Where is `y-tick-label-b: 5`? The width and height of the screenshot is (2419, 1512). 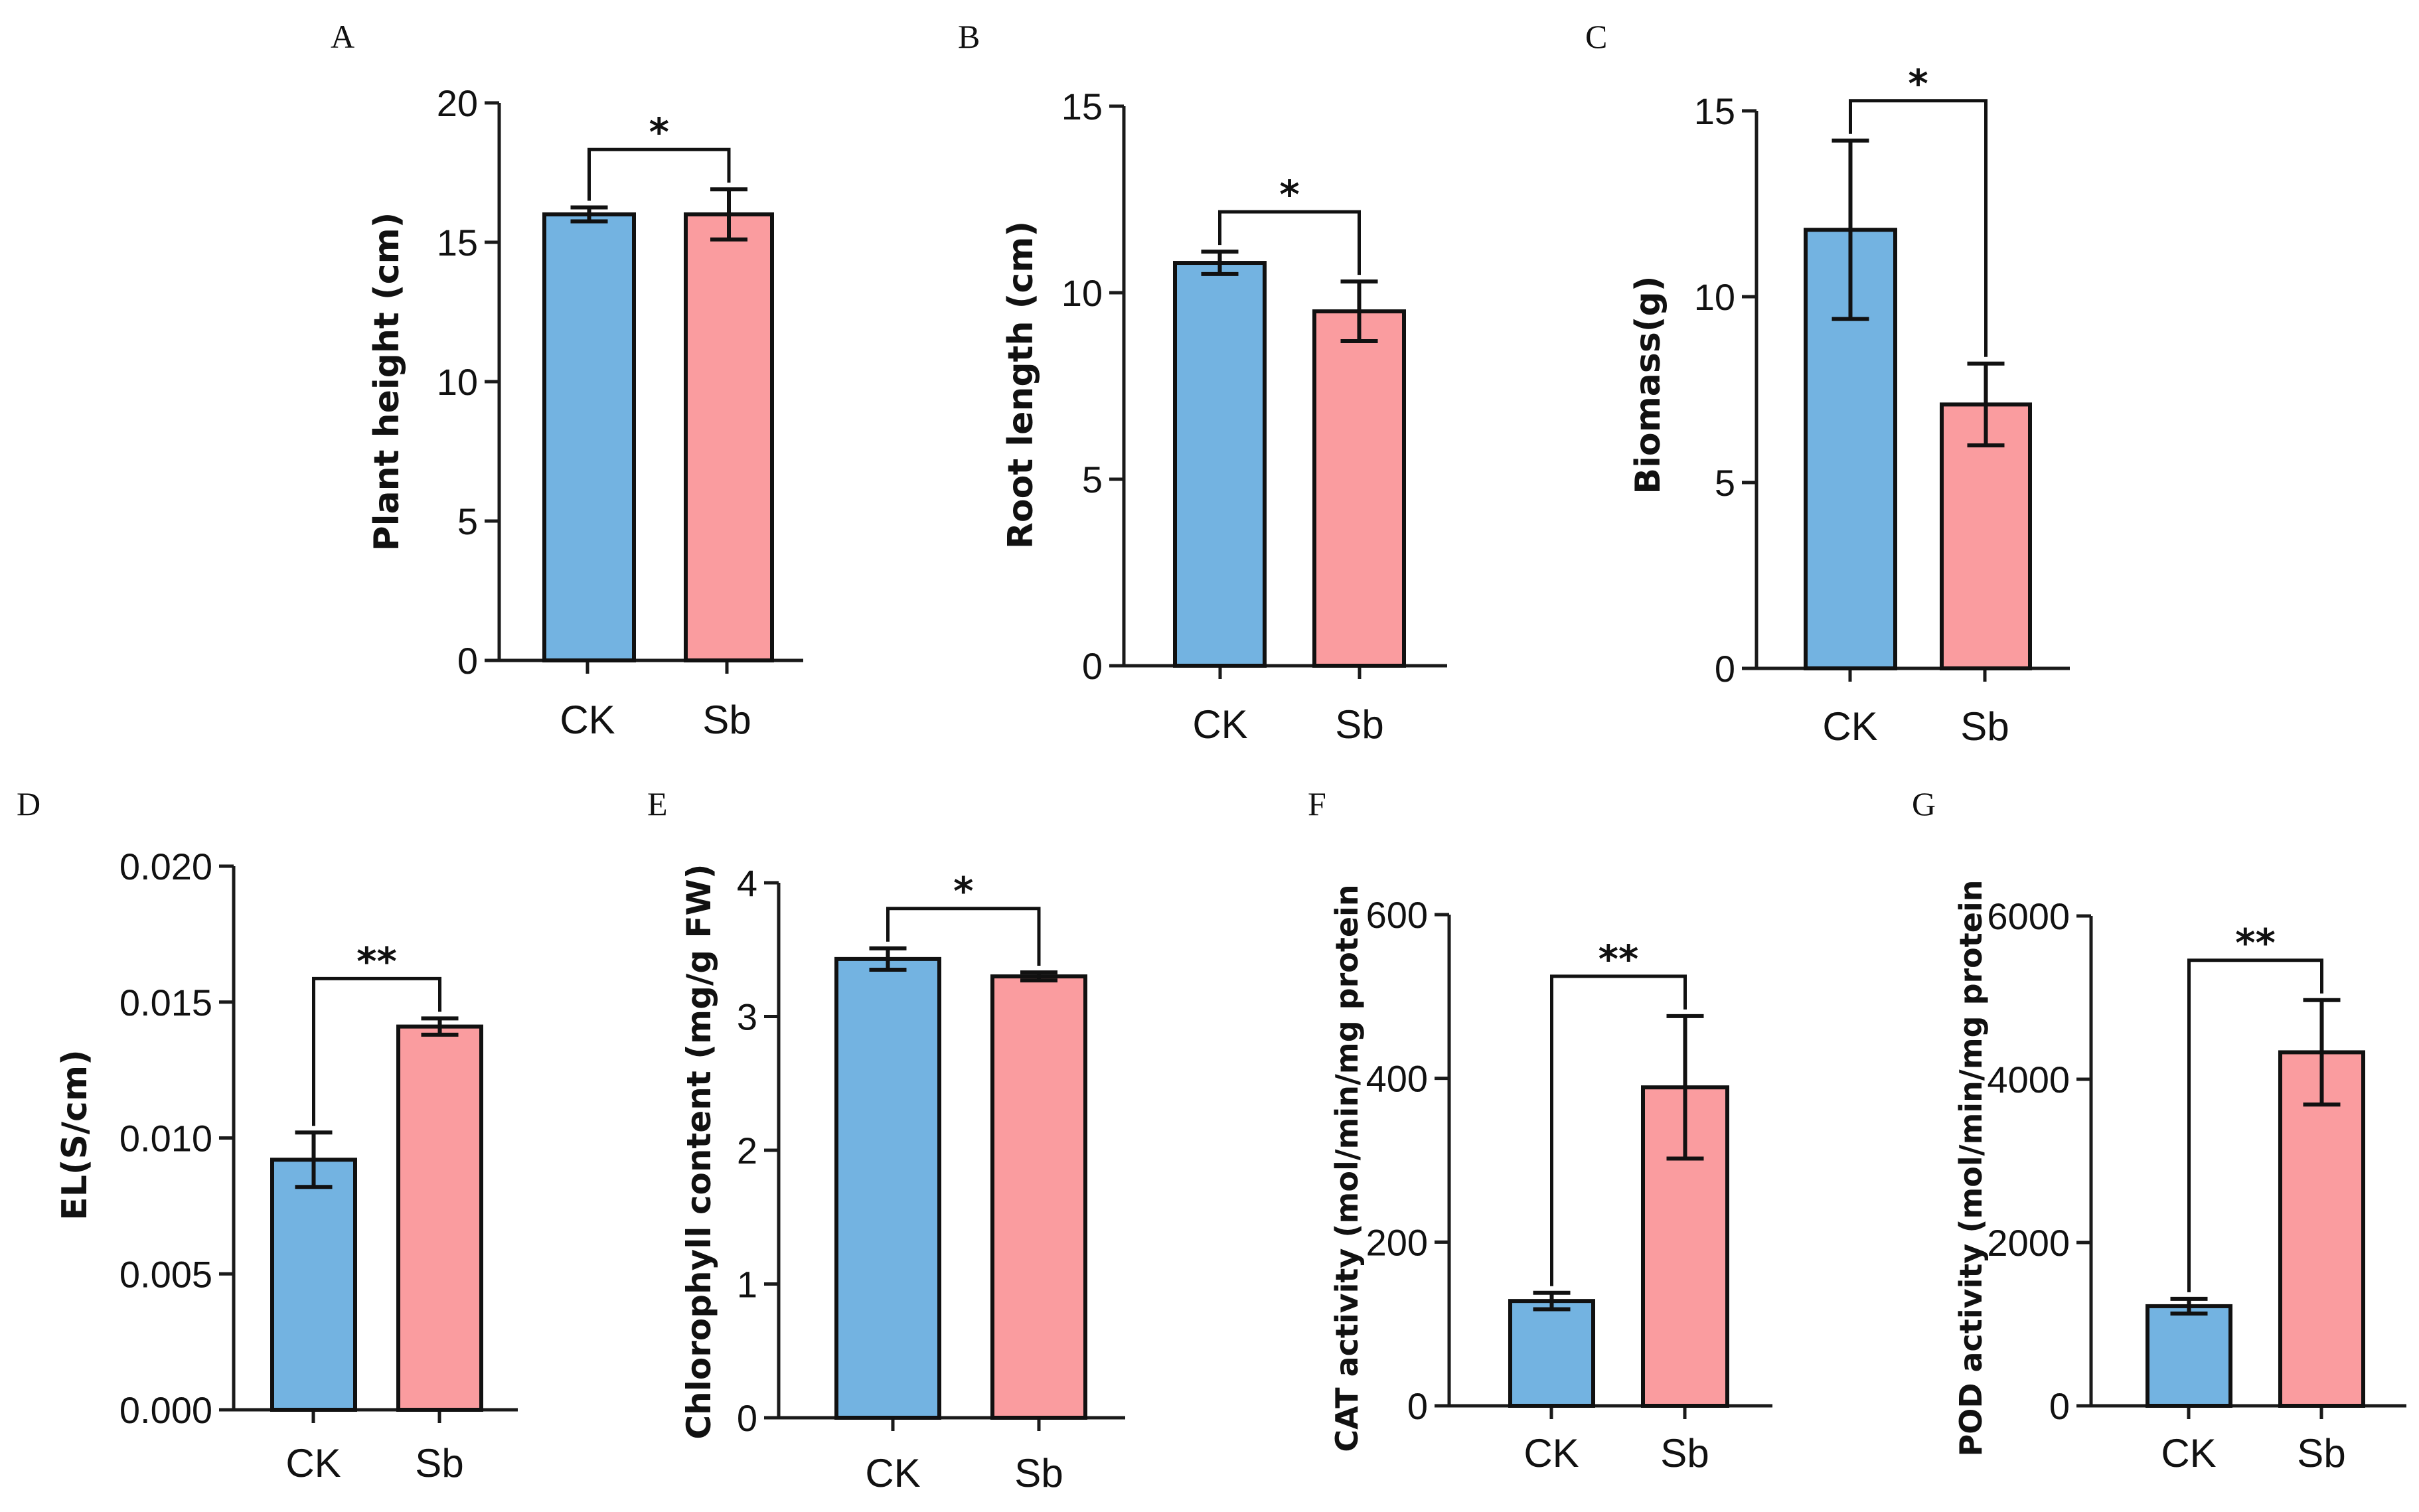 y-tick-label-b: 5 is located at coordinates (1092, 479).